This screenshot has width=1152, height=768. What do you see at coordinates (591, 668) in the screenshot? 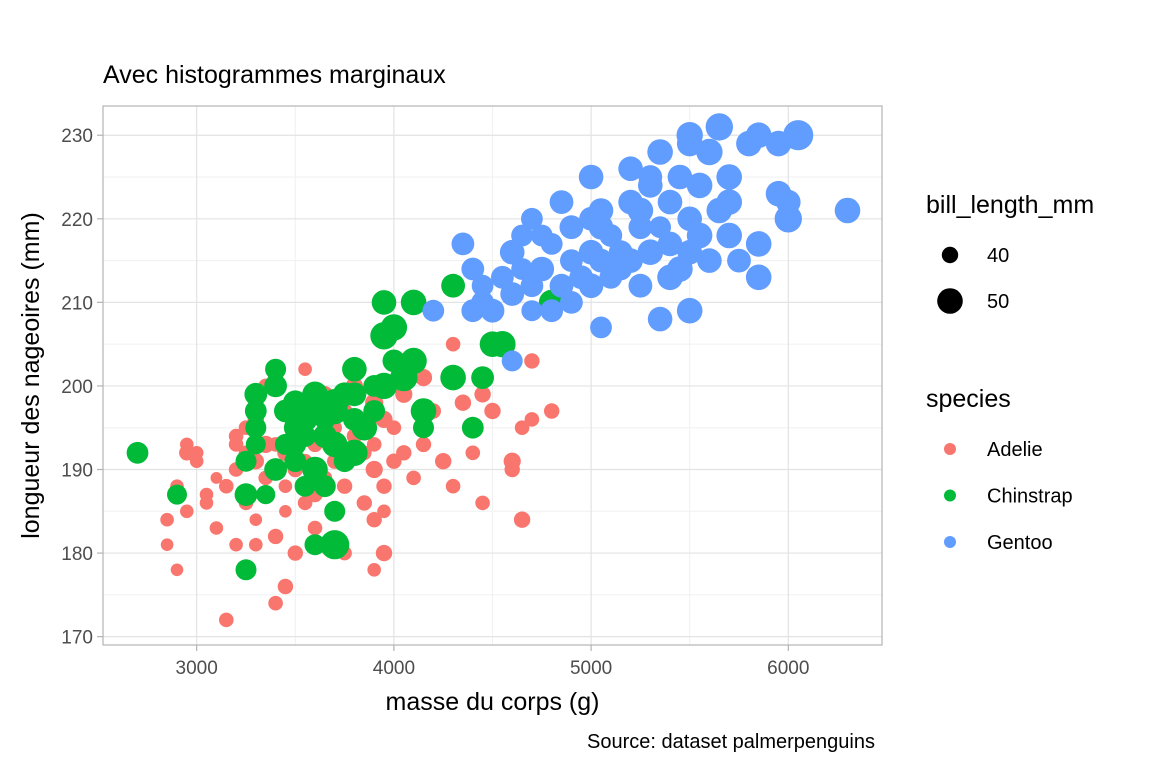
I see `x-tick-label: 5000` at bounding box center [591, 668].